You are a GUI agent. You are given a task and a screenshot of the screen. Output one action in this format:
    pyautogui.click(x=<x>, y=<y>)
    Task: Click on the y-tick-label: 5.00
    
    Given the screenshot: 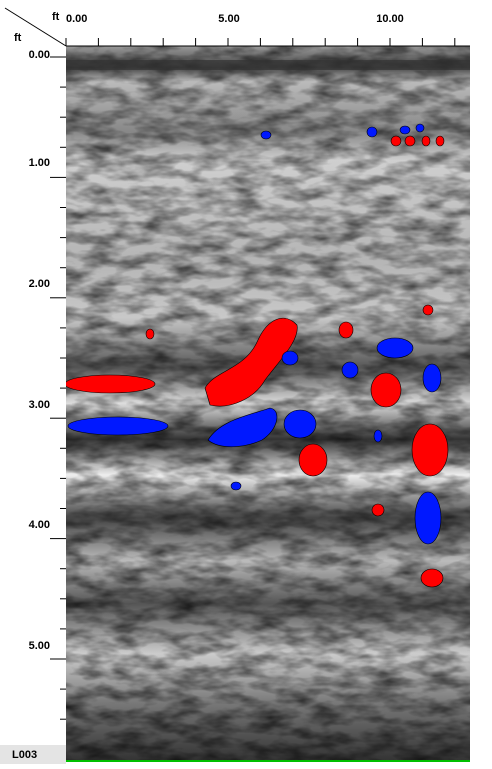 What is the action you would take?
    pyautogui.click(x=39, y=646)
    